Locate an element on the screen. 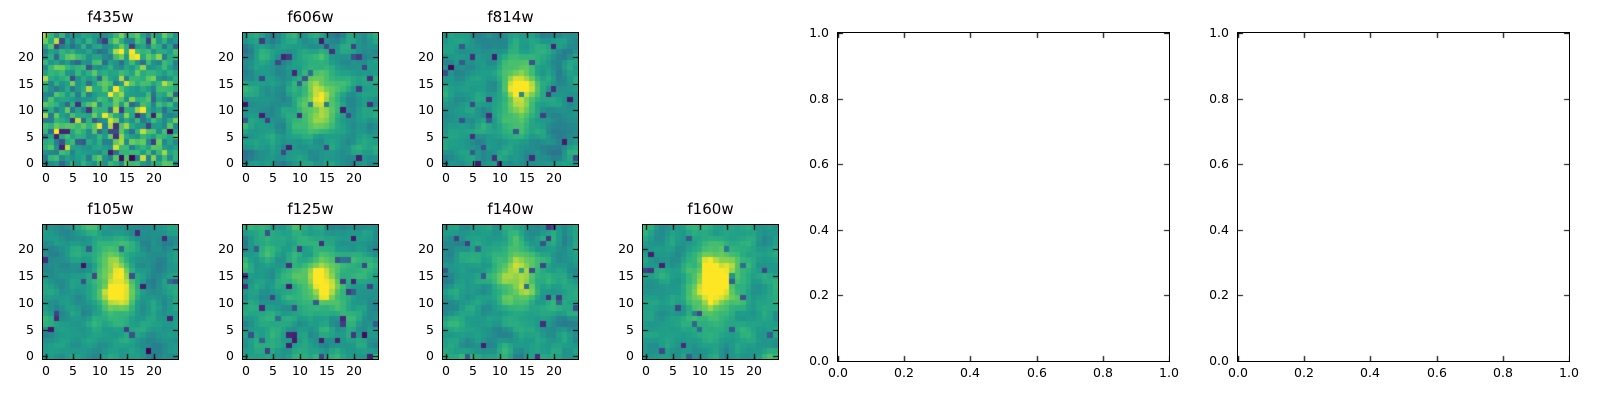 Image resolution: width=1600 pixels, height=400 pixels. axes-f125w: f125w 0 5 10 15 20 0 5 10 15 20 is located at coordinates (298, 289).